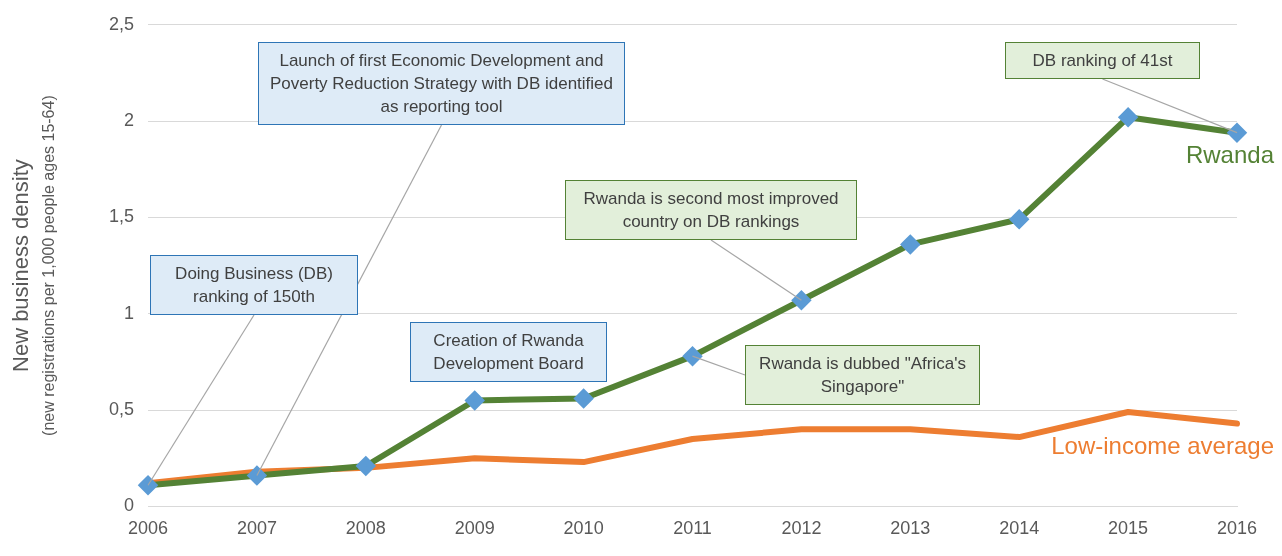 The width and height of the screenshot is (1282, 556). I want to click on series-label: Low-income average, so click(1162, 446).